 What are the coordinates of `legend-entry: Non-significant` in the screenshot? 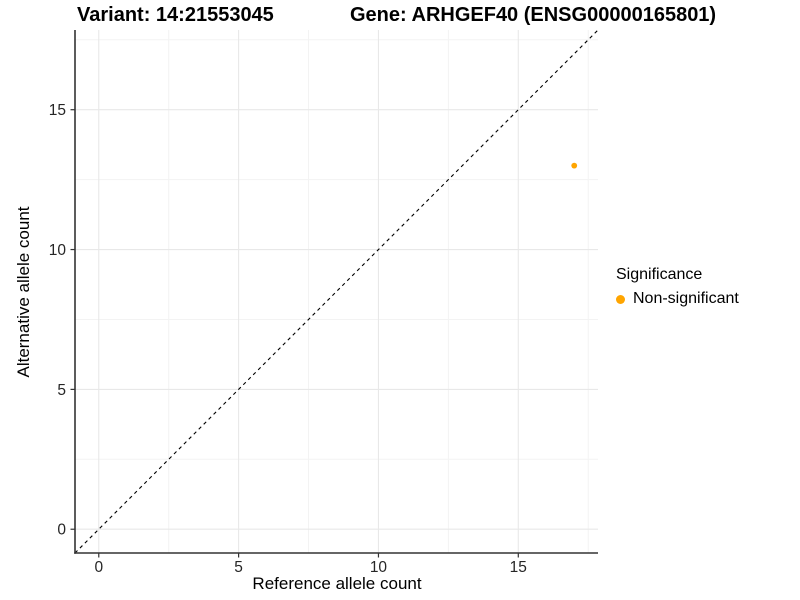 It's located at (677, 299).